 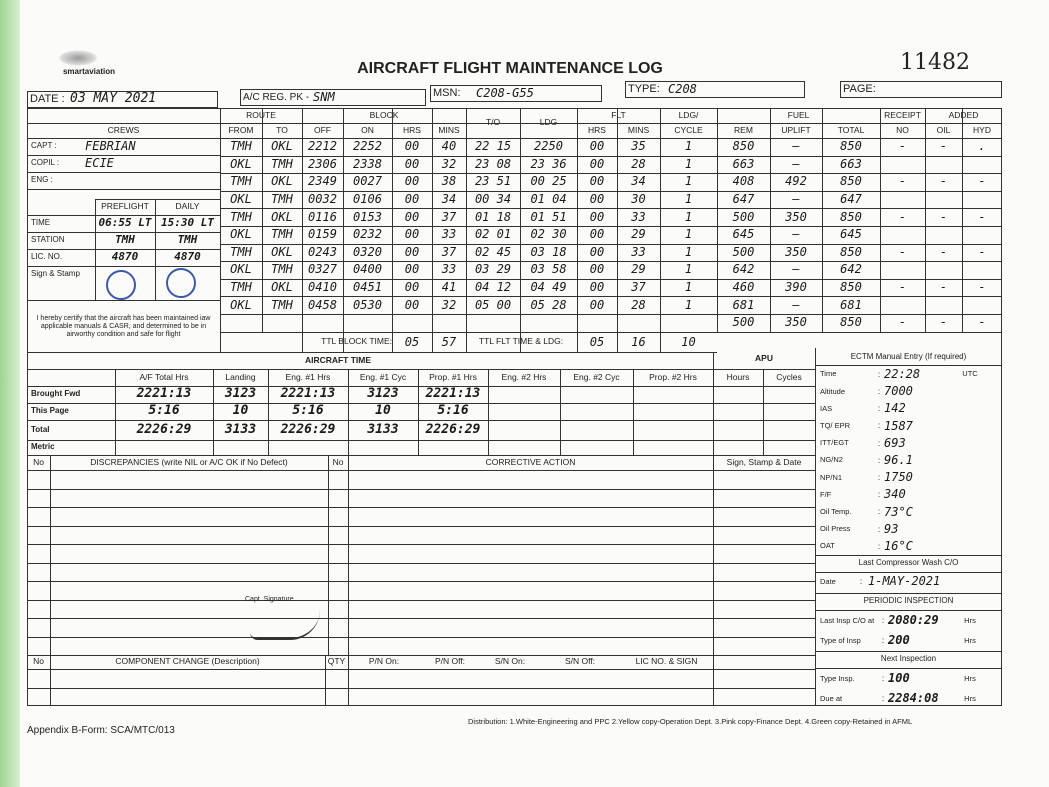 What do you see at coordinates (847, 620) in the screenshot?
I see `ectm-label: Last Insp C/O at` at bounding box center [847, 620].